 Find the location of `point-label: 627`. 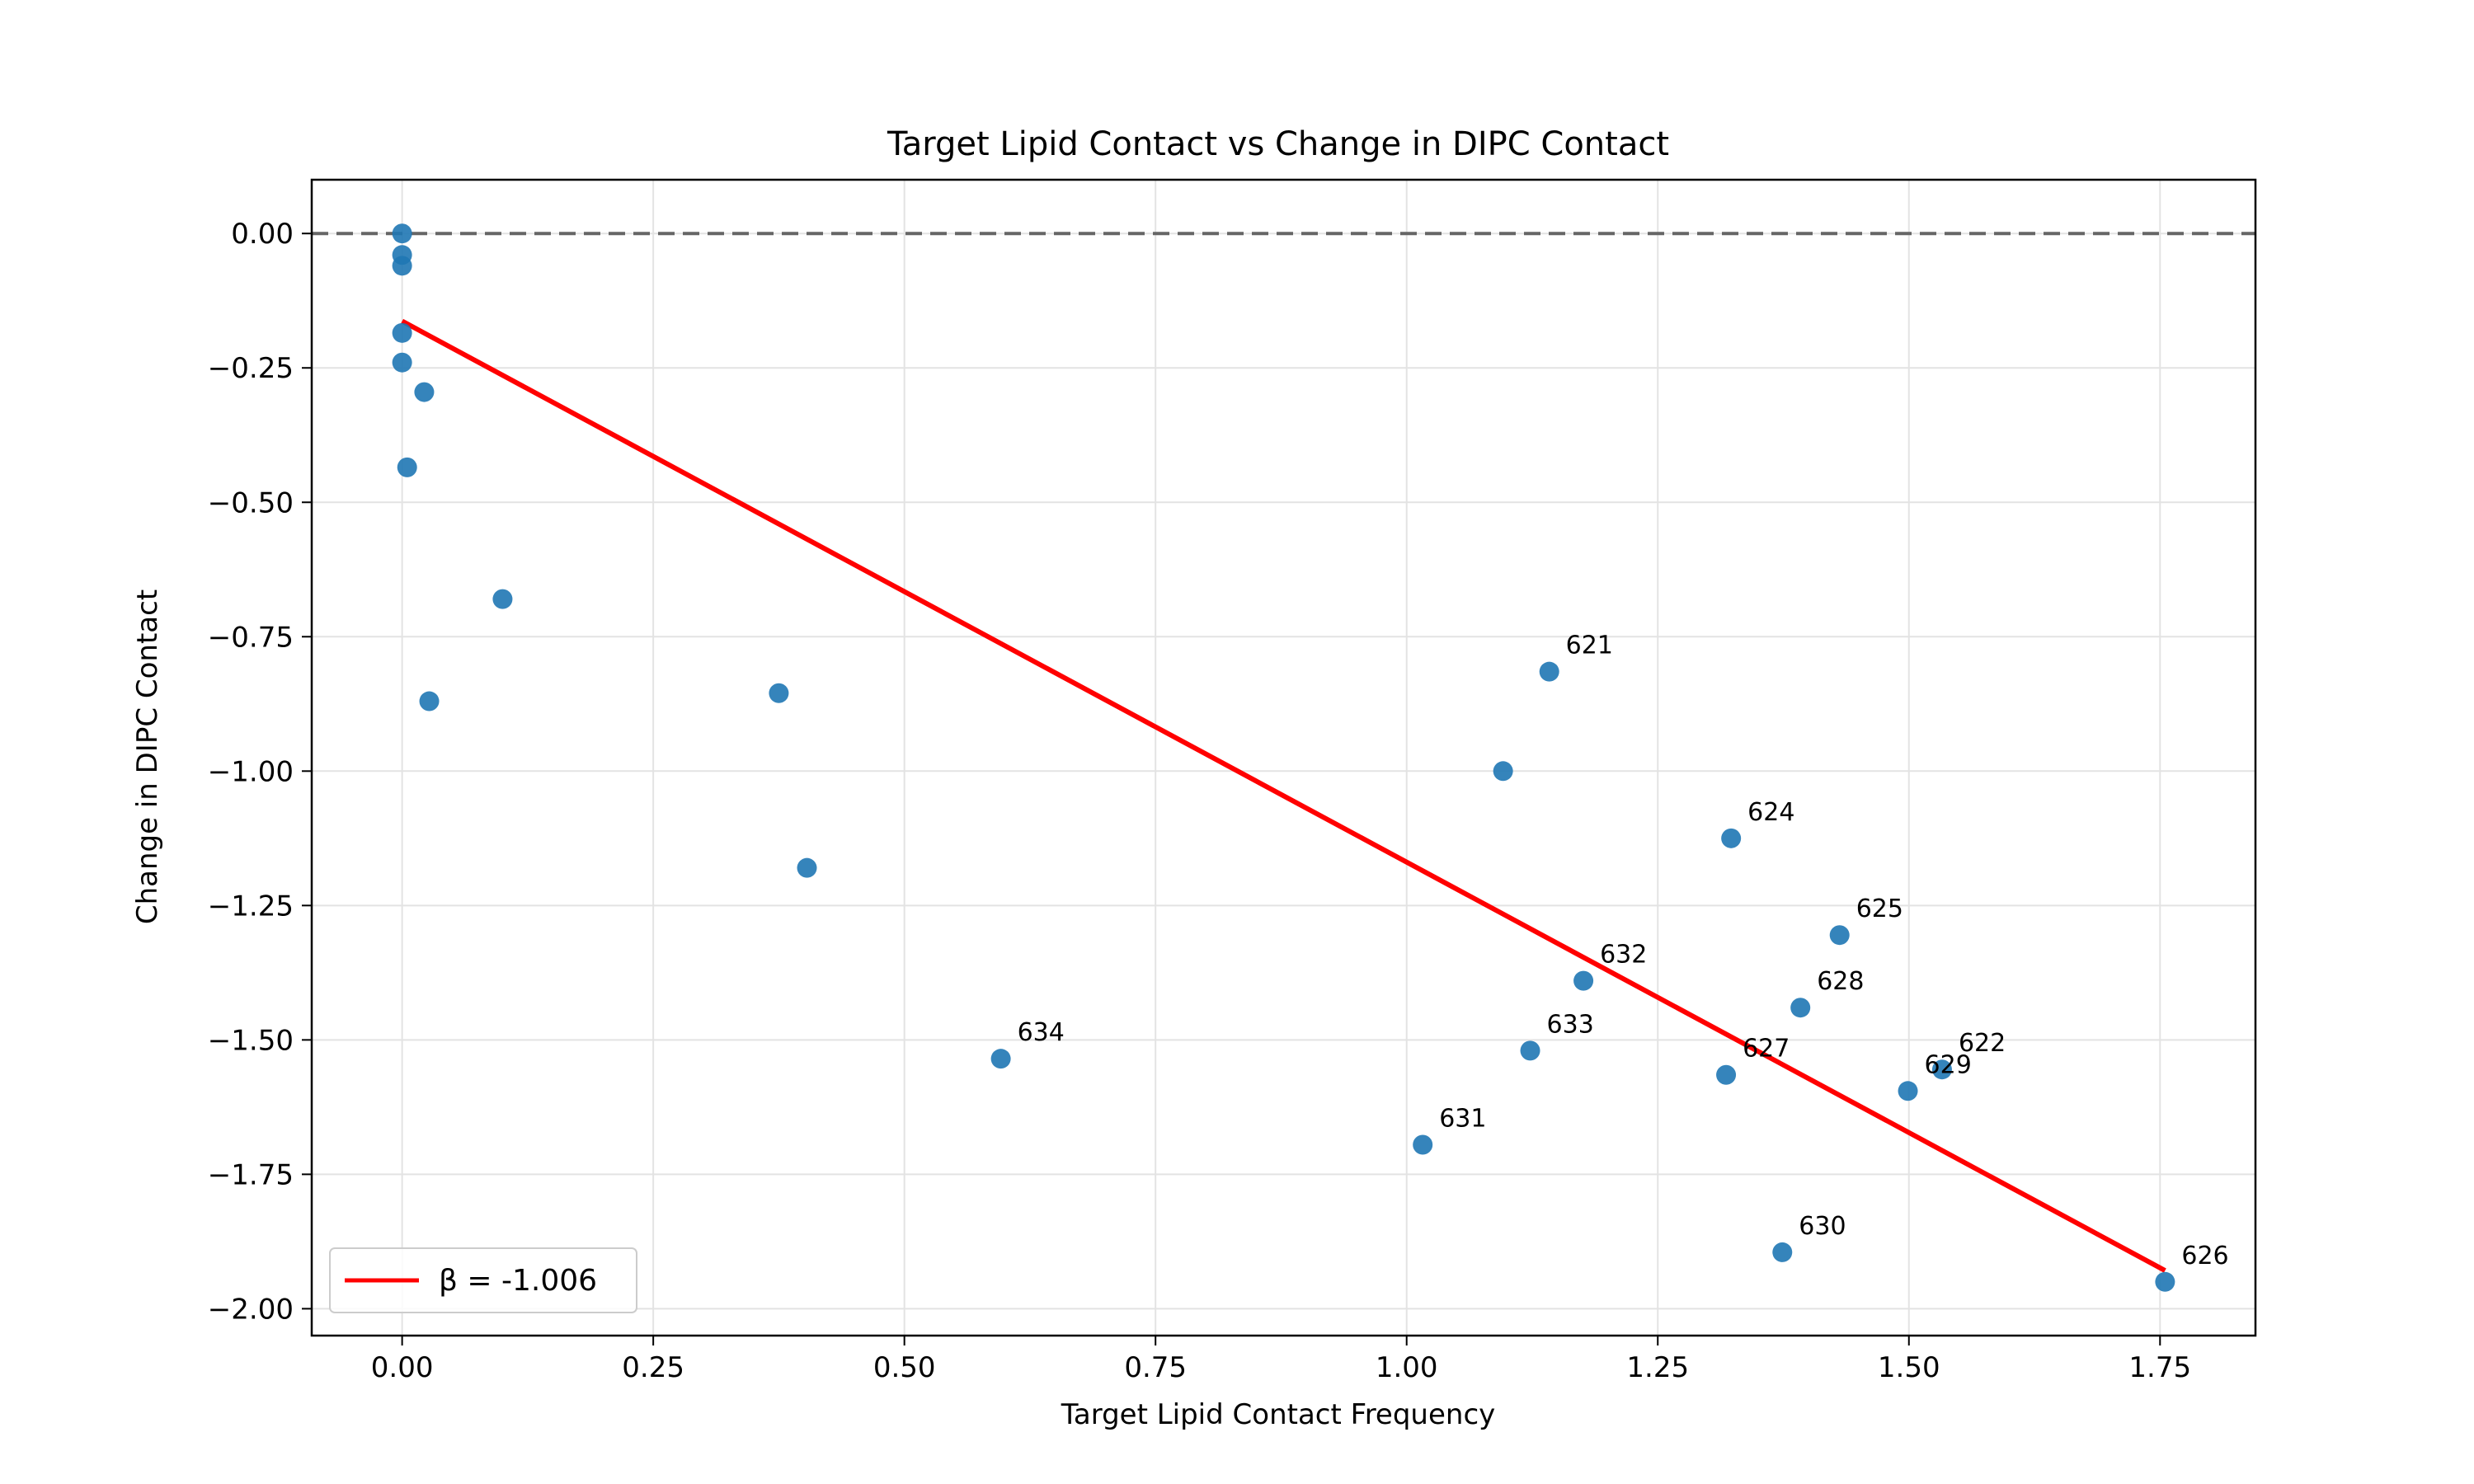

point-label: 627 is located at coordinates (1766, 1049).